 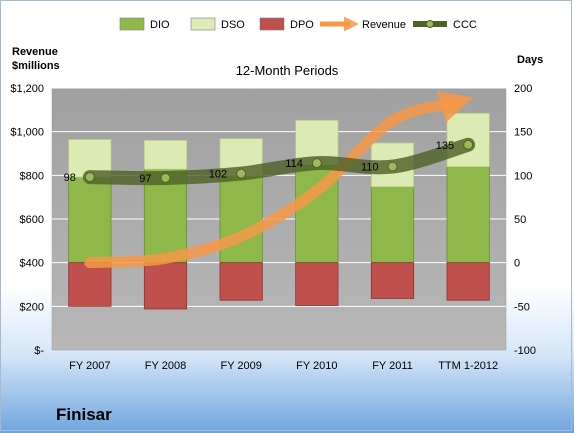 I want to click on ccc-data-label: 98, so click(x=70, y=178).